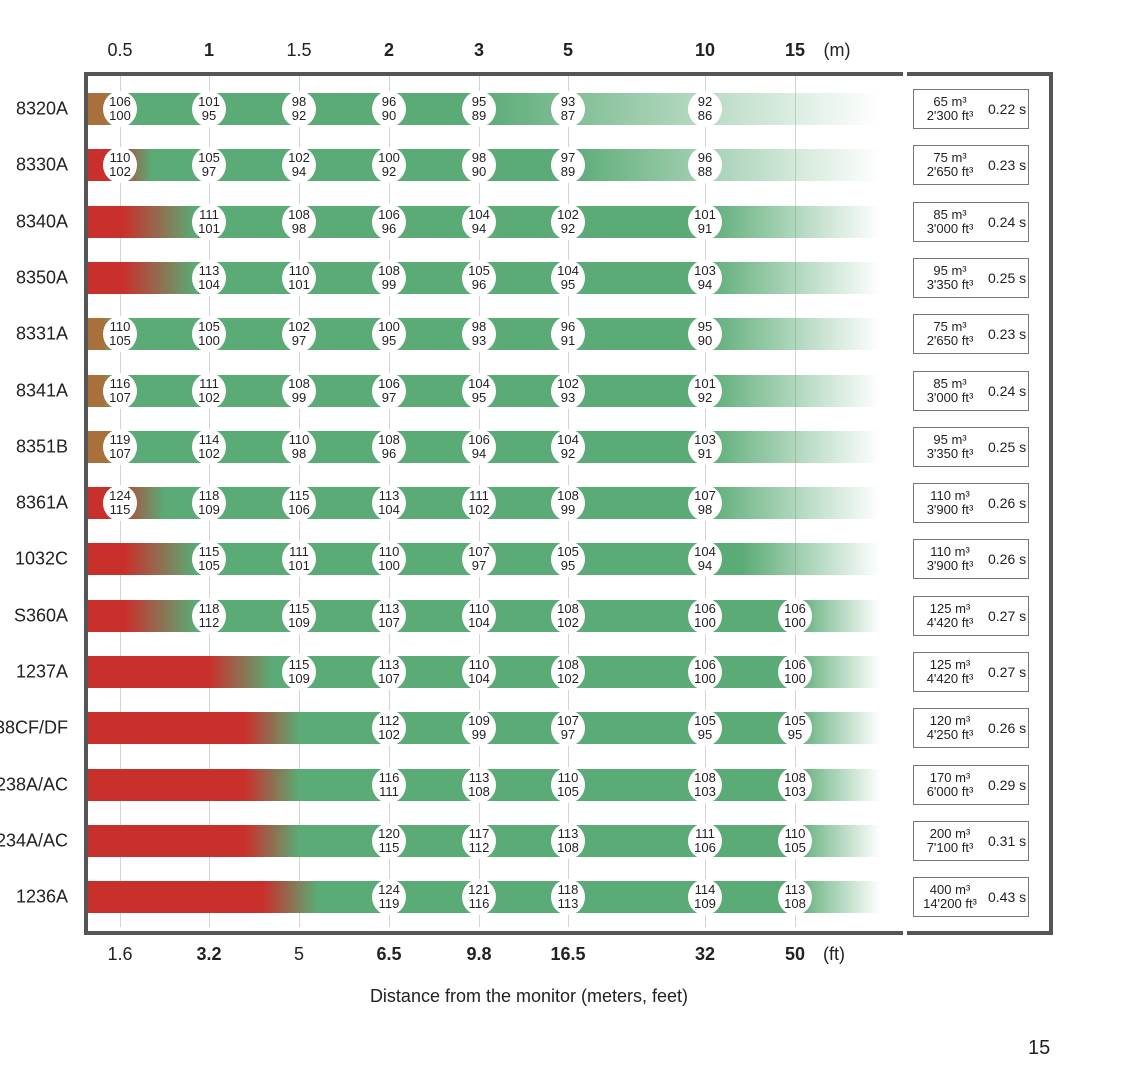  I want to click on room-volume-m3: 400 m³, so click(950, 890).